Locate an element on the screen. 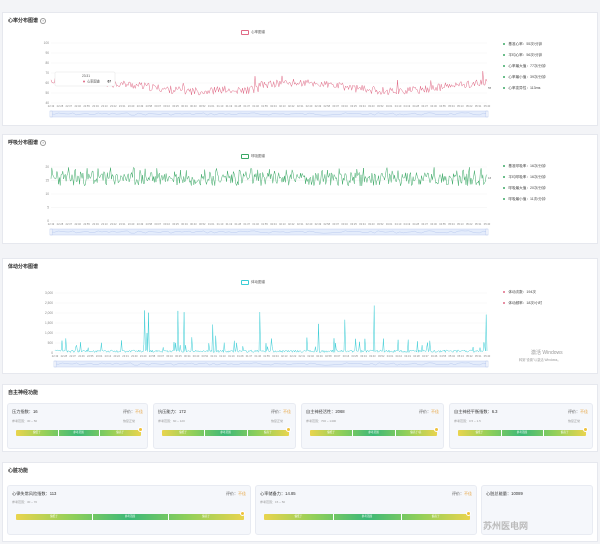 This screenshot has width=600, height=544. x-tick-label: 00:43 is located at coordinates (193, 106).